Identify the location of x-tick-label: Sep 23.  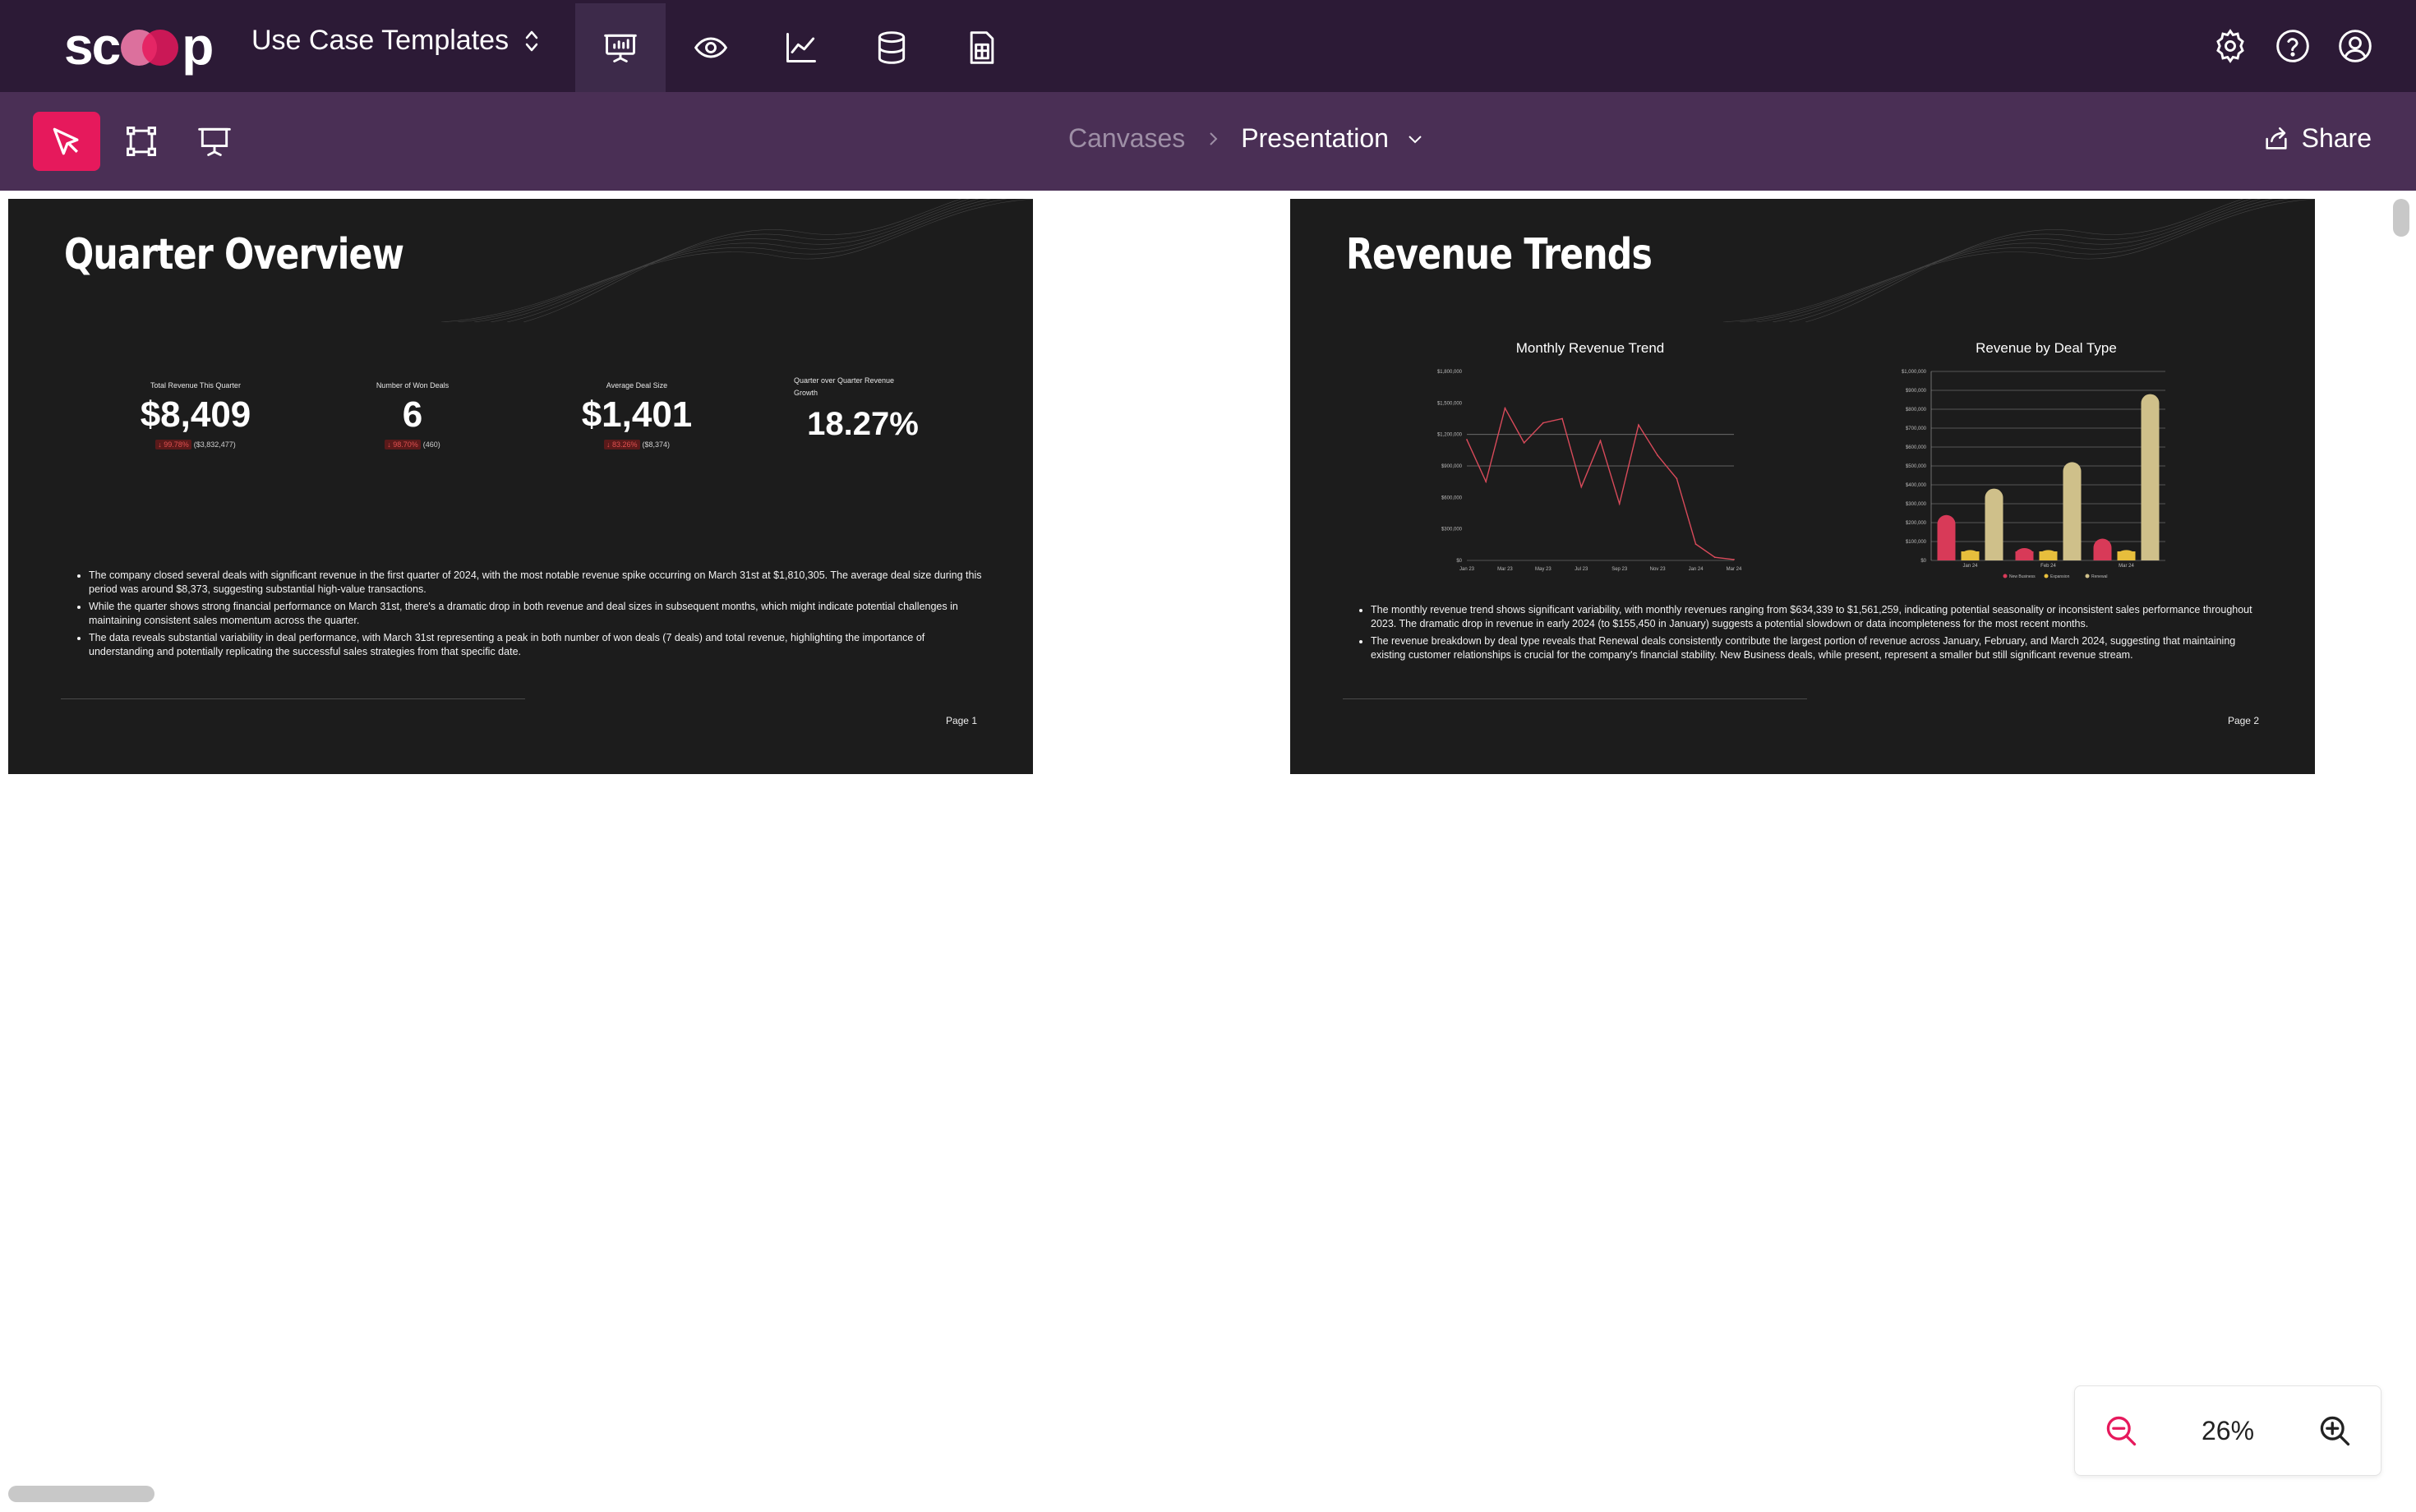
(1620, 570).